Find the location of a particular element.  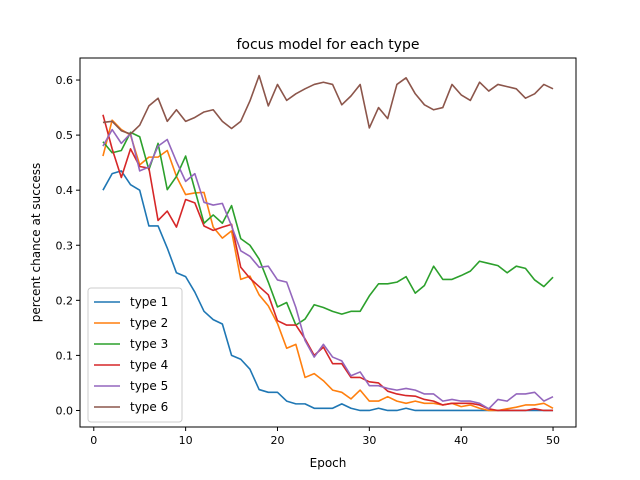

legend-label: type 4 is located at coordinates (149, 365).